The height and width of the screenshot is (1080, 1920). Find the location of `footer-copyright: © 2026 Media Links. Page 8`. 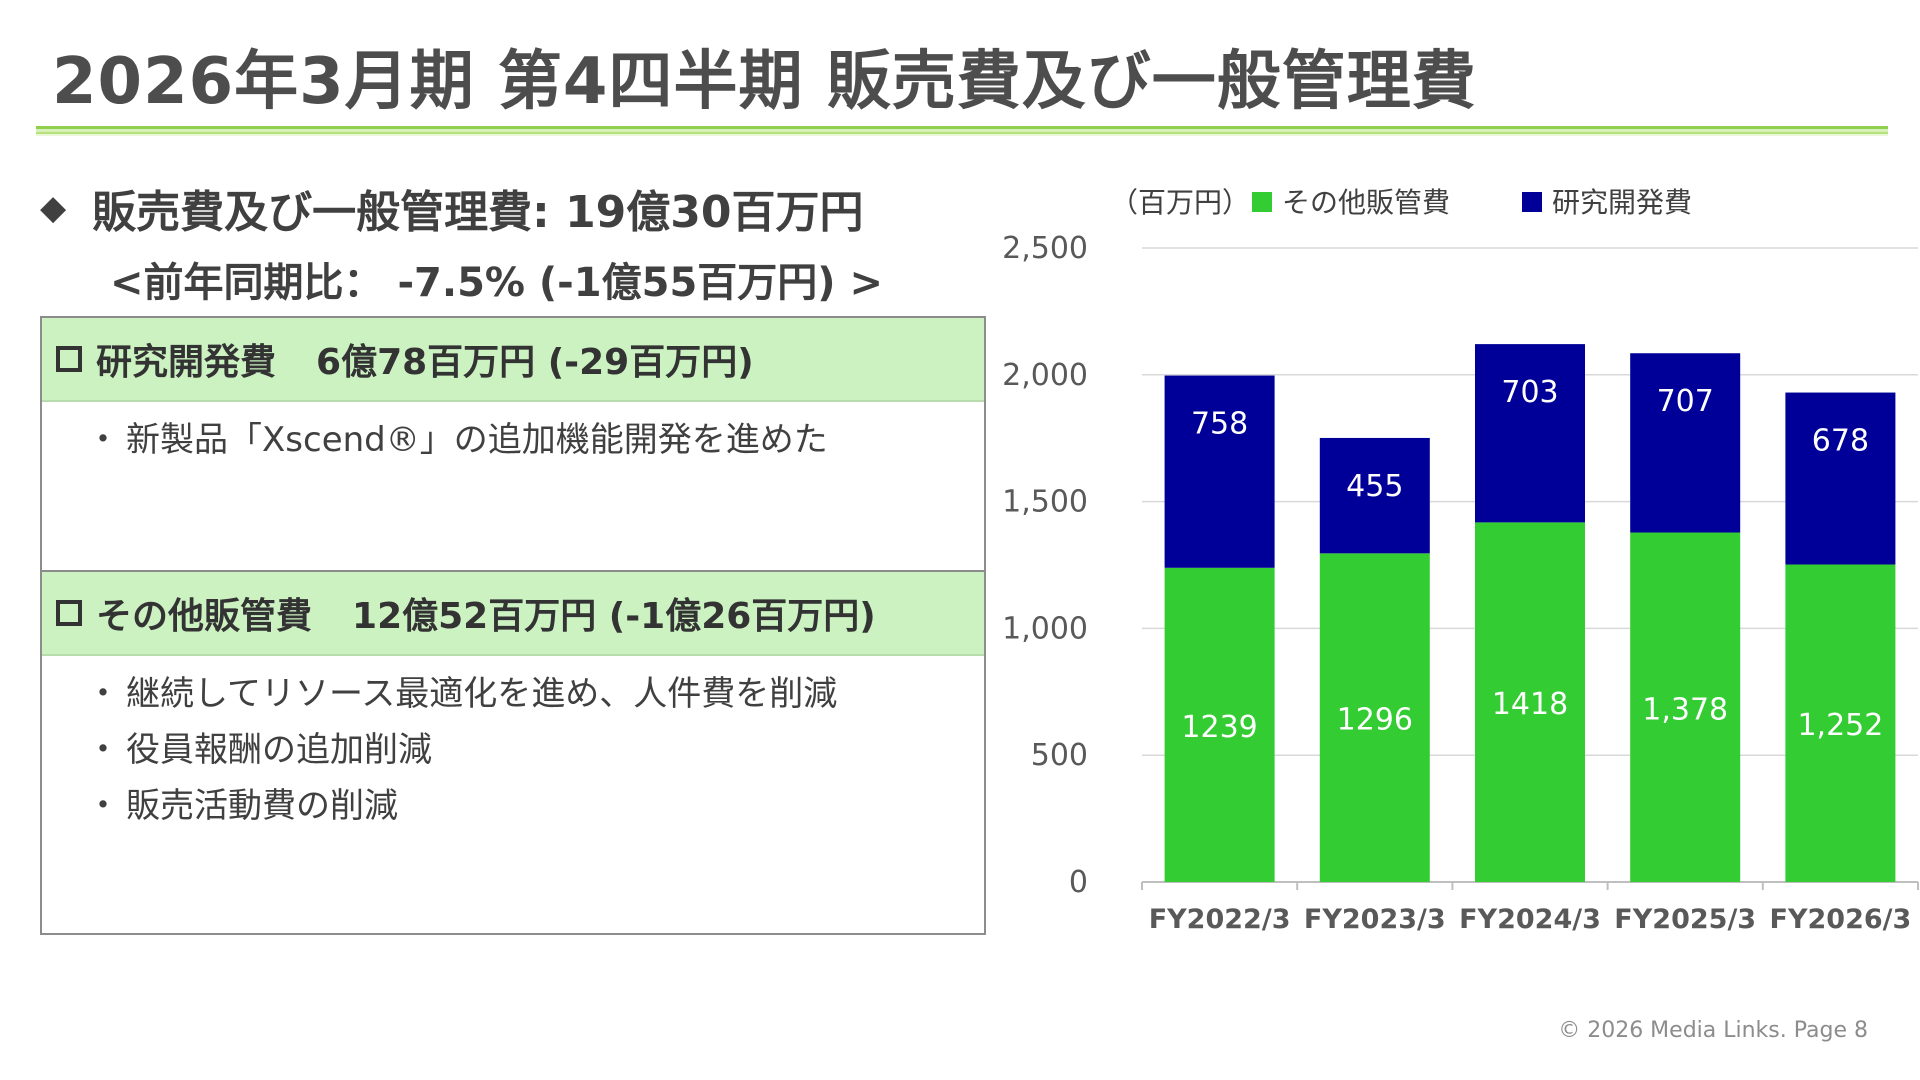

footer-copyright: © 2026 Media Links. Page 8 is located at coordinates (1713, 1030).